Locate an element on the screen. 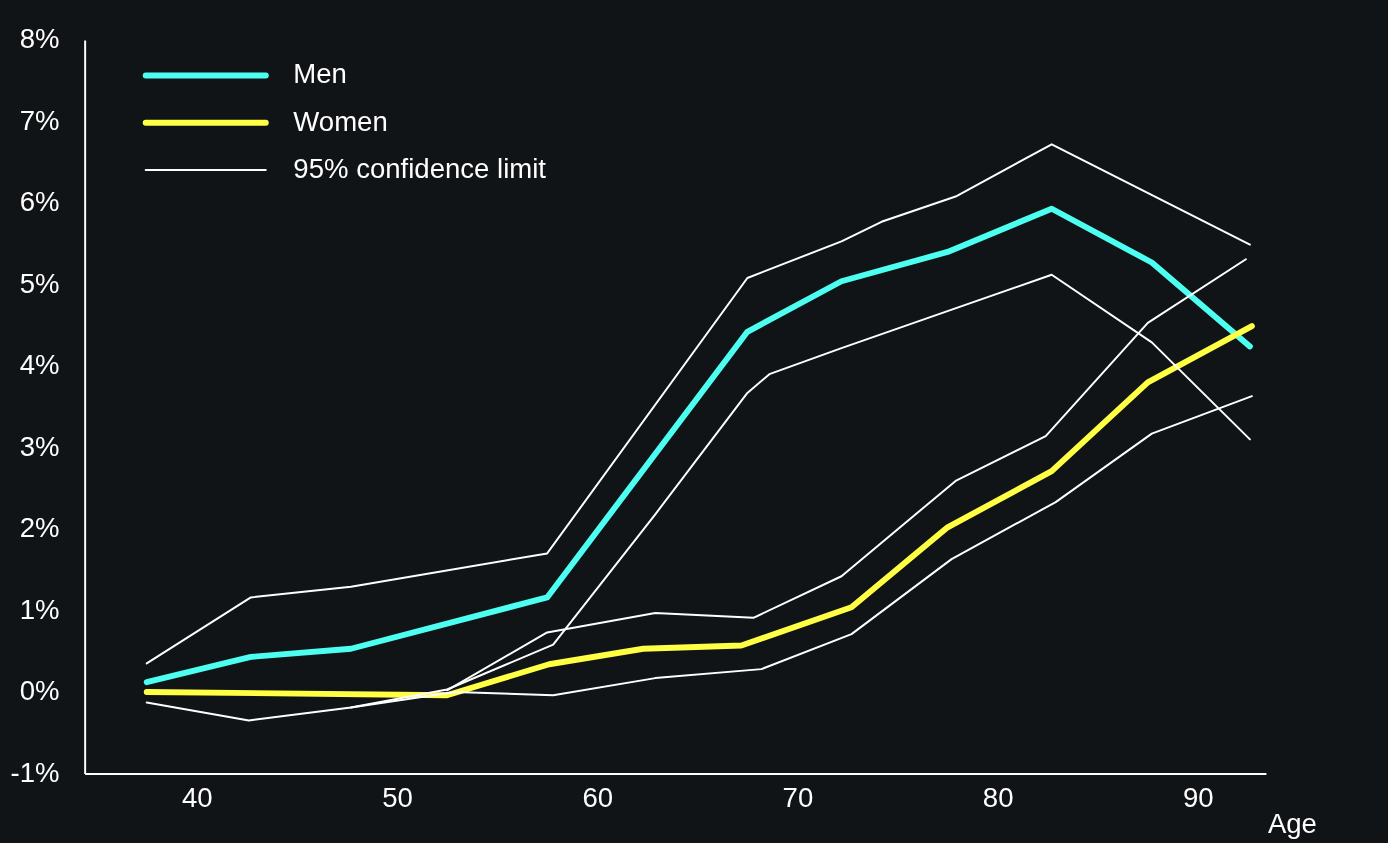  x-tick-label: 50 is located at coordinates (397, 798).